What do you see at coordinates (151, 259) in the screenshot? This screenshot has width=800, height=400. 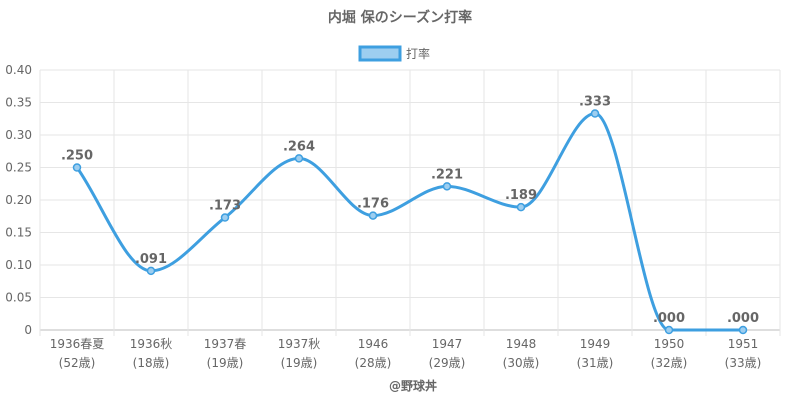 I see `data-label: .091` at bounding box center [151, 259].